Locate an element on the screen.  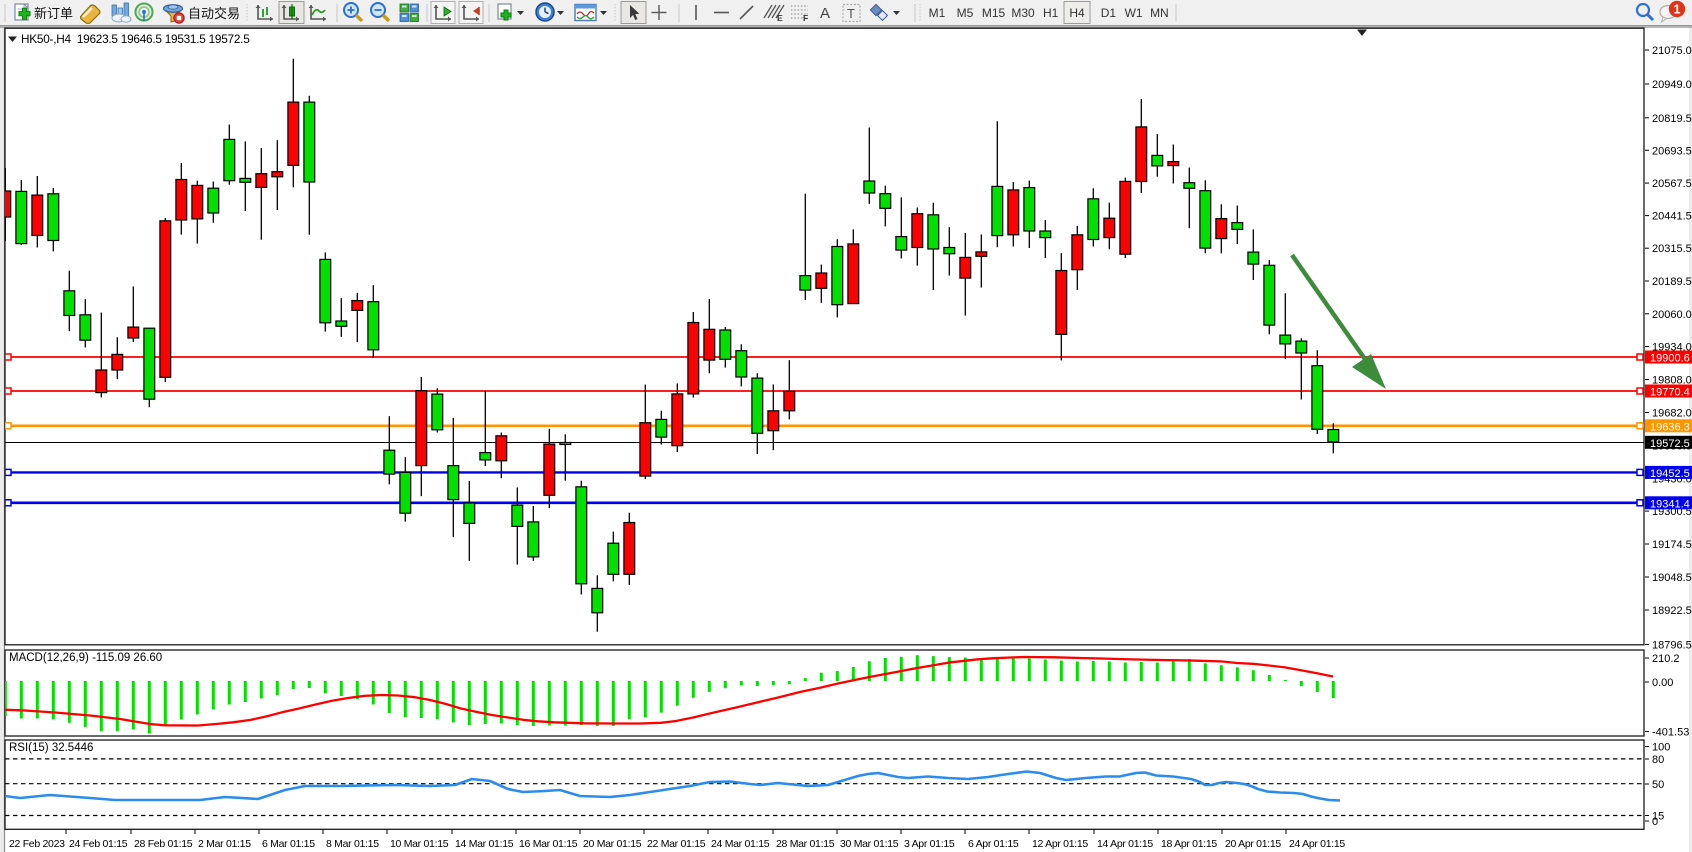
svg-text: M1 is located at coordinates (937, 13).